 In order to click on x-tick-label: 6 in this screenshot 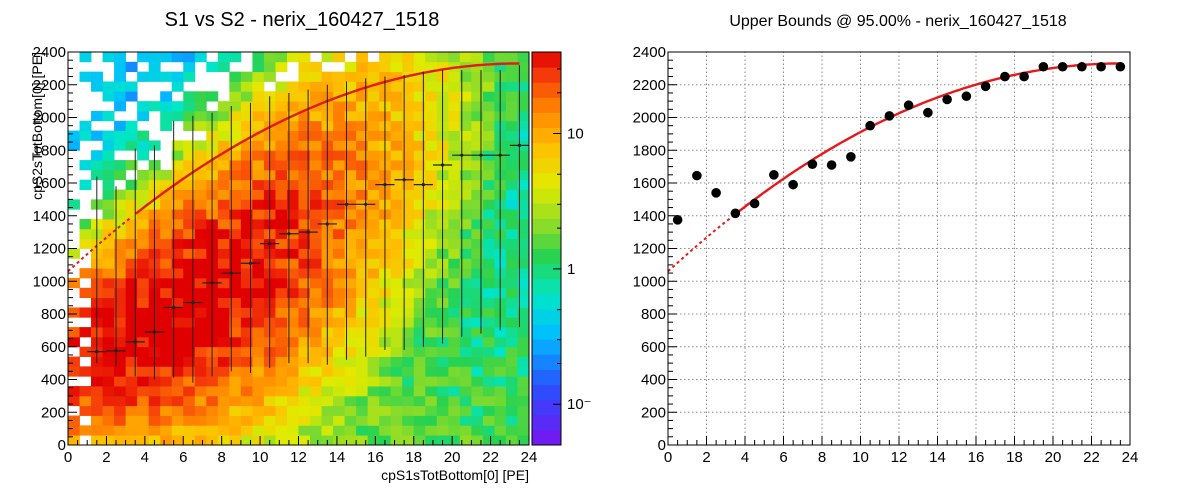, I will do `click(183, 457)`.